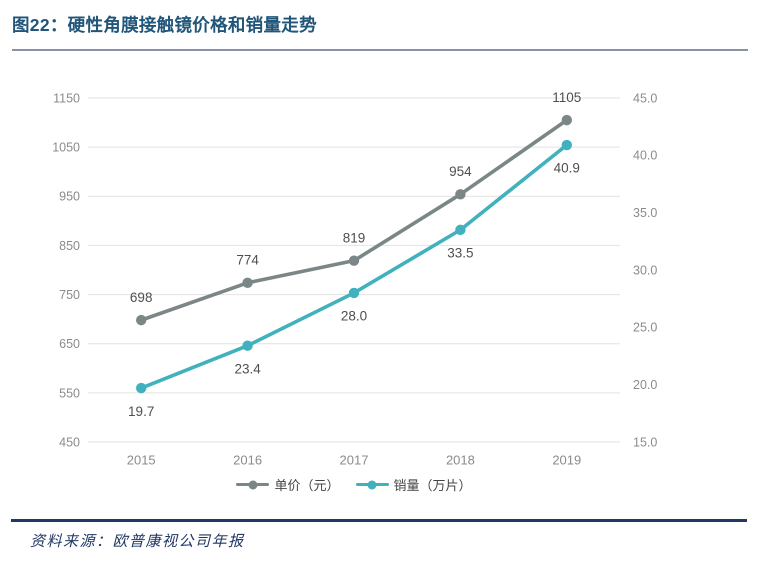 The height and width of the screenshot is (572, 760). Describe the element at coordinates (354, 460) in the screenshot. I see `x-axis-label: 2017` at that location.